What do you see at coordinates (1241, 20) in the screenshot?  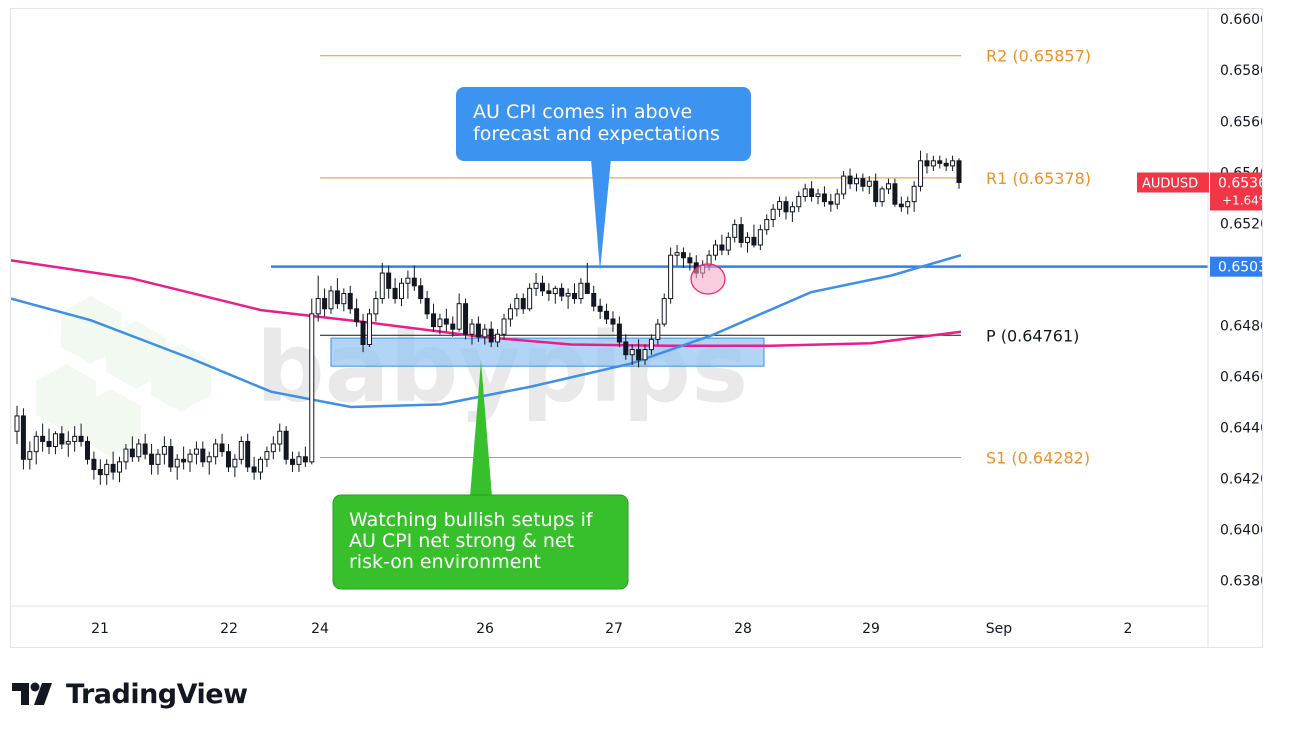 I see `price-tick-label: 0.66000` at bounding box center [1241, 20].